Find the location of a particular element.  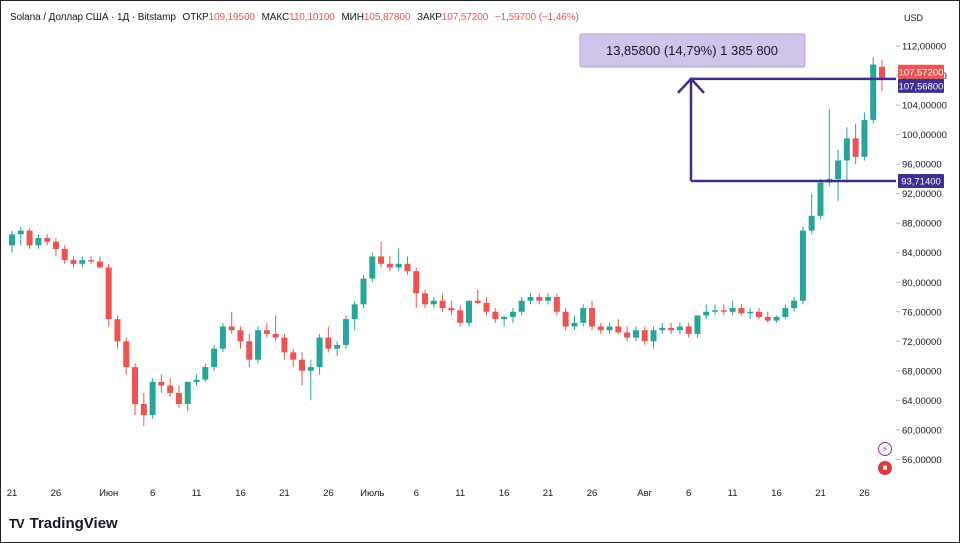

y-tick-label: 72,00000 is located at coordinates (922, 342).